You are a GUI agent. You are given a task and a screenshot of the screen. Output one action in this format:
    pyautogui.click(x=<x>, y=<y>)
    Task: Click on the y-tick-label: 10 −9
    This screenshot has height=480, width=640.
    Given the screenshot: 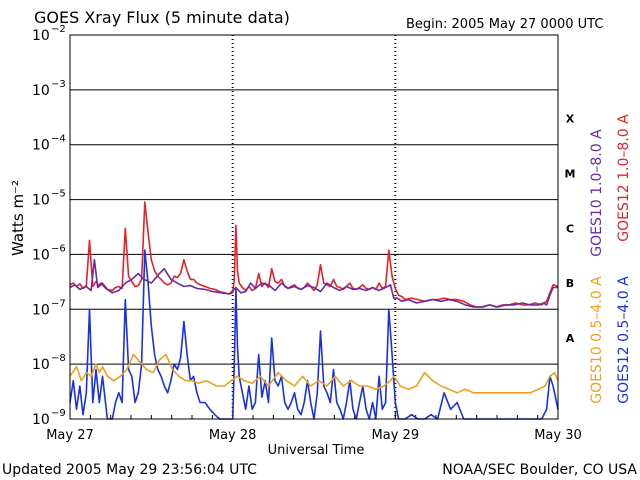 What is the action you would take?
    pyautogui.click(x=49, y=418)
    